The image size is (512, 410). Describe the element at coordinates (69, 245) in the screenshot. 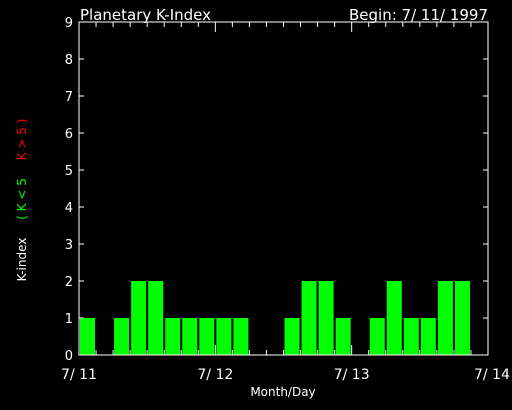

I see `y-tick-label: 3` at that location.